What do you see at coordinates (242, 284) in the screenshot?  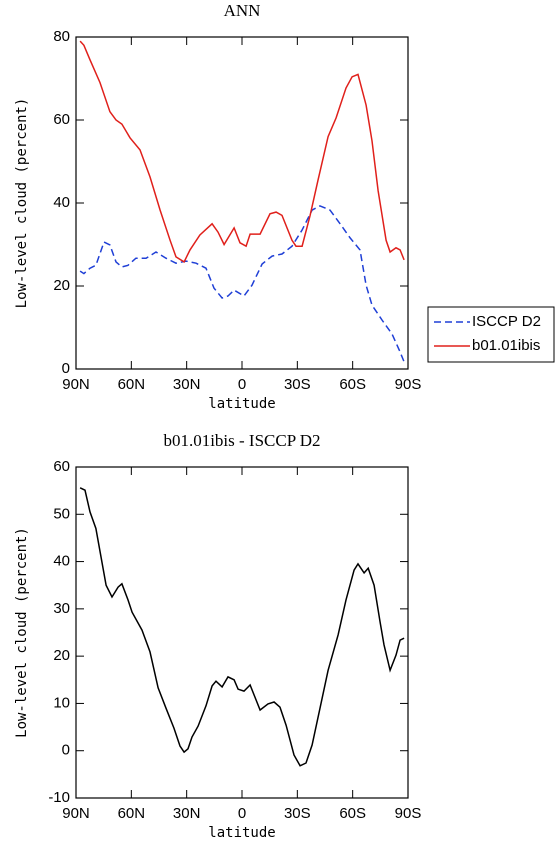 I see `data-line` at bounding box center [242, 284].